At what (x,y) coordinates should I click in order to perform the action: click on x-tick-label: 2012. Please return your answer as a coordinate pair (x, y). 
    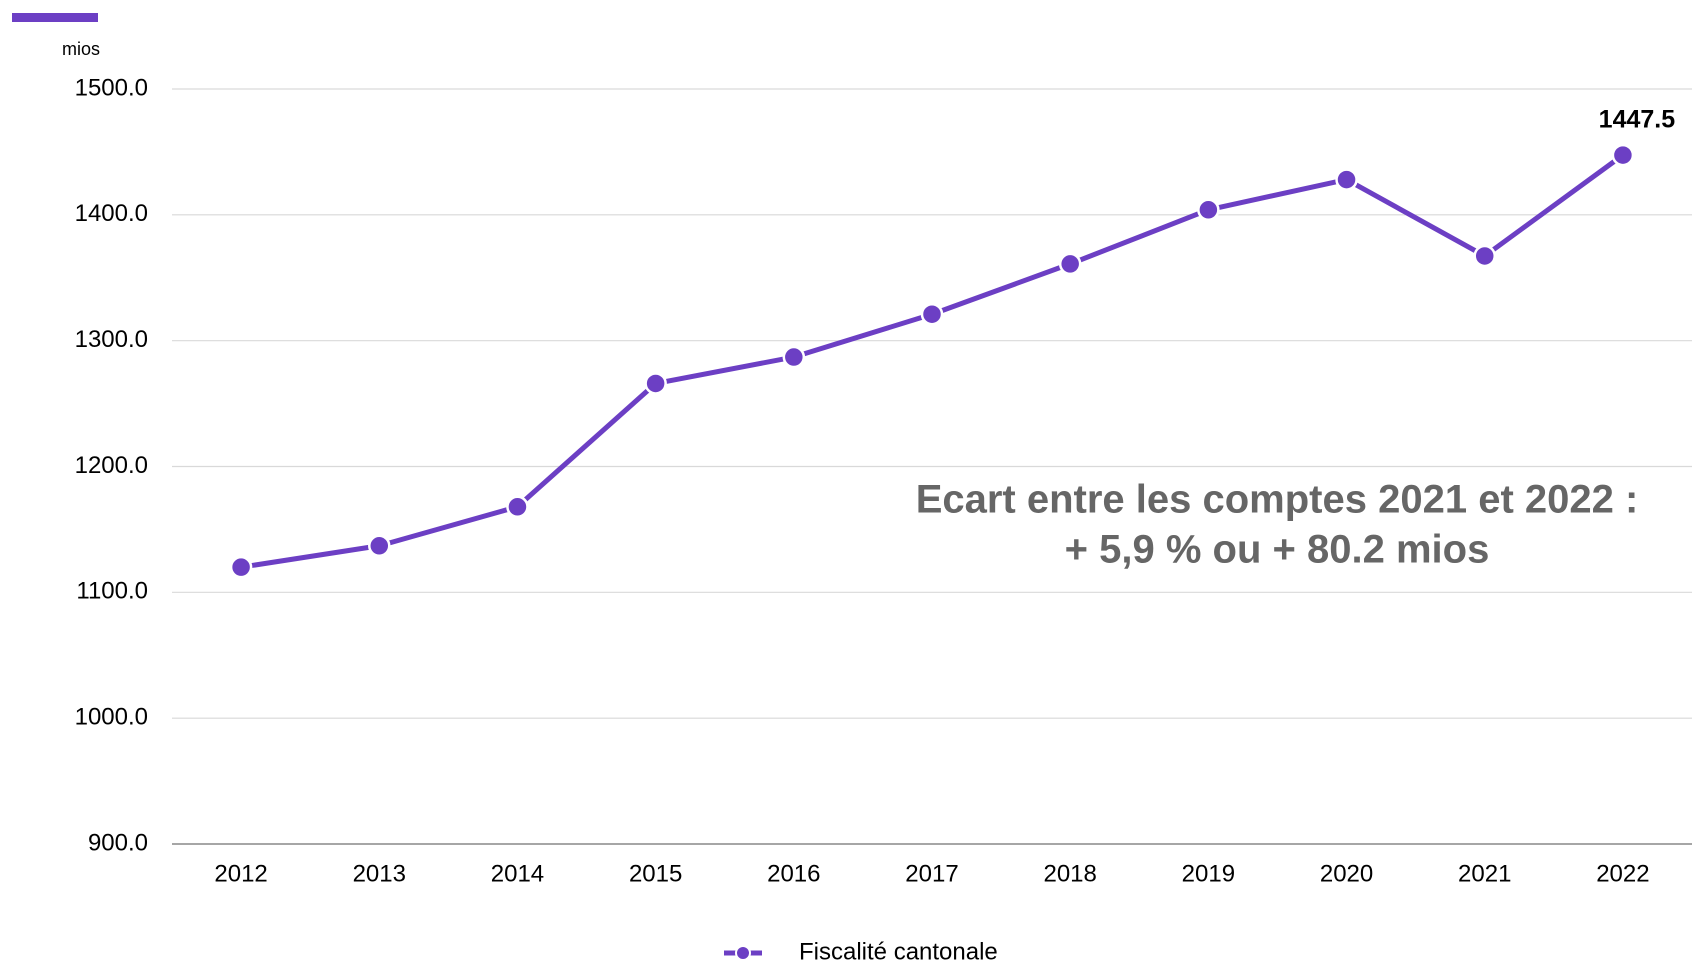
    Looking at the image, I should click on (240, 873).